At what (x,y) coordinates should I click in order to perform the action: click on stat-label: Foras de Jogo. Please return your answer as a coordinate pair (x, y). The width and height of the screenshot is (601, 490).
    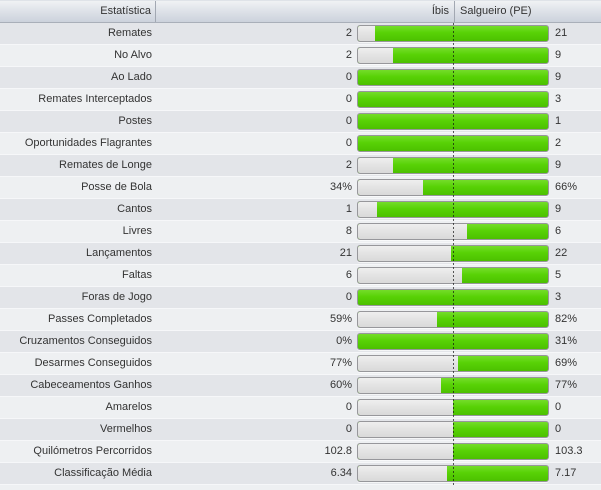
    Looking at the image, I should click on (116, 297).